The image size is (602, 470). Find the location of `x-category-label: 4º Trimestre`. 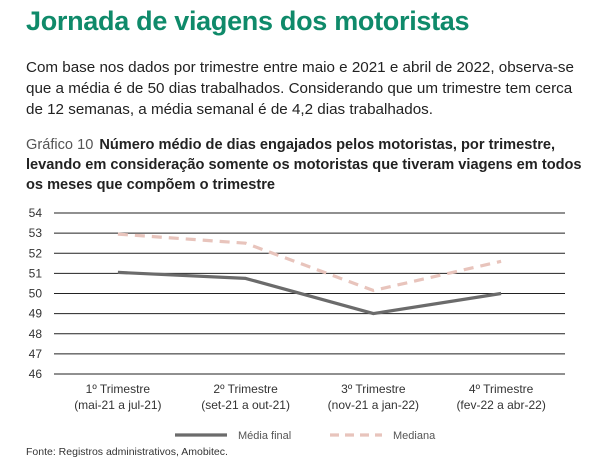

x-category-label: 4º Trimestre is located at coordinates (501, 389).